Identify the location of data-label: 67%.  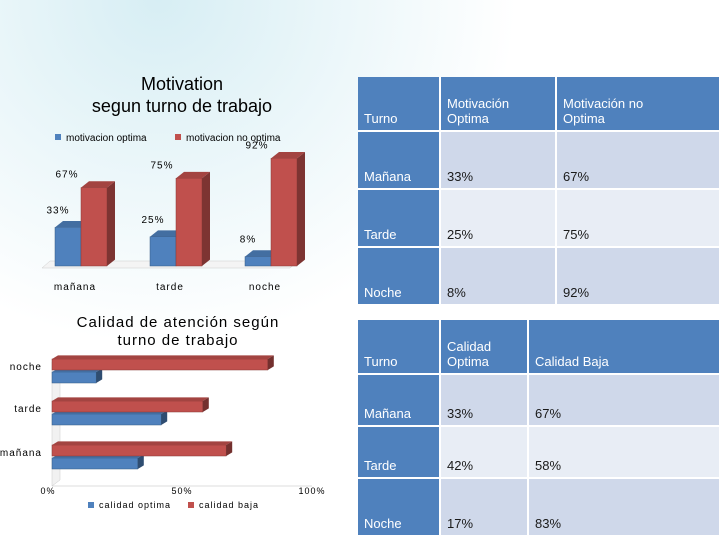
(66, 175).